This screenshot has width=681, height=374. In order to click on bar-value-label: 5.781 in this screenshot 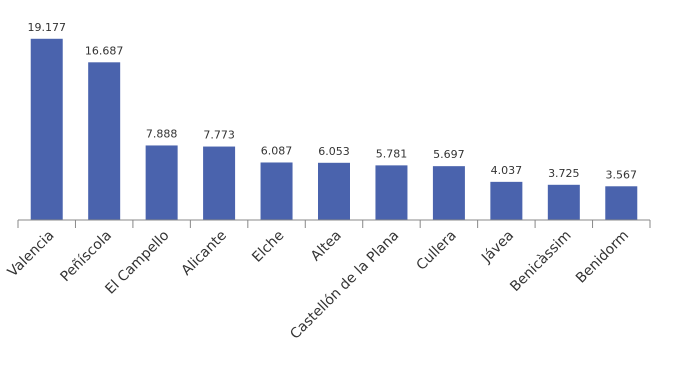, I will do `click(392, 153)`.